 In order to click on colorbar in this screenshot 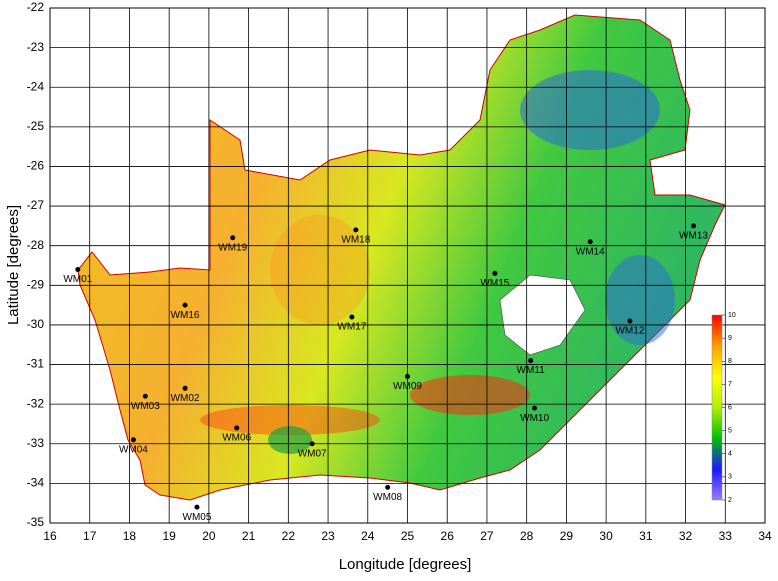, I will do `click(717, 407)`.